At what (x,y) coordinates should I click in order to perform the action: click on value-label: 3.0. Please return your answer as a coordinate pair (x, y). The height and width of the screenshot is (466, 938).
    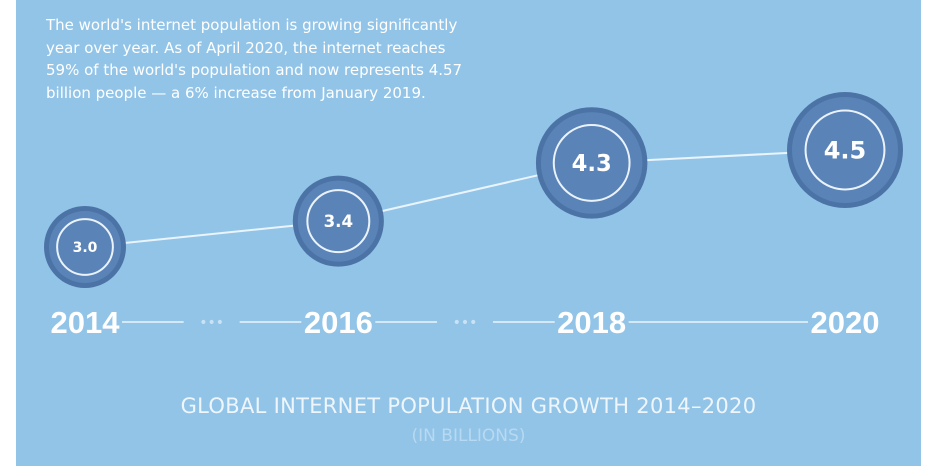
    Looking at the image, I should click on (85, 248).